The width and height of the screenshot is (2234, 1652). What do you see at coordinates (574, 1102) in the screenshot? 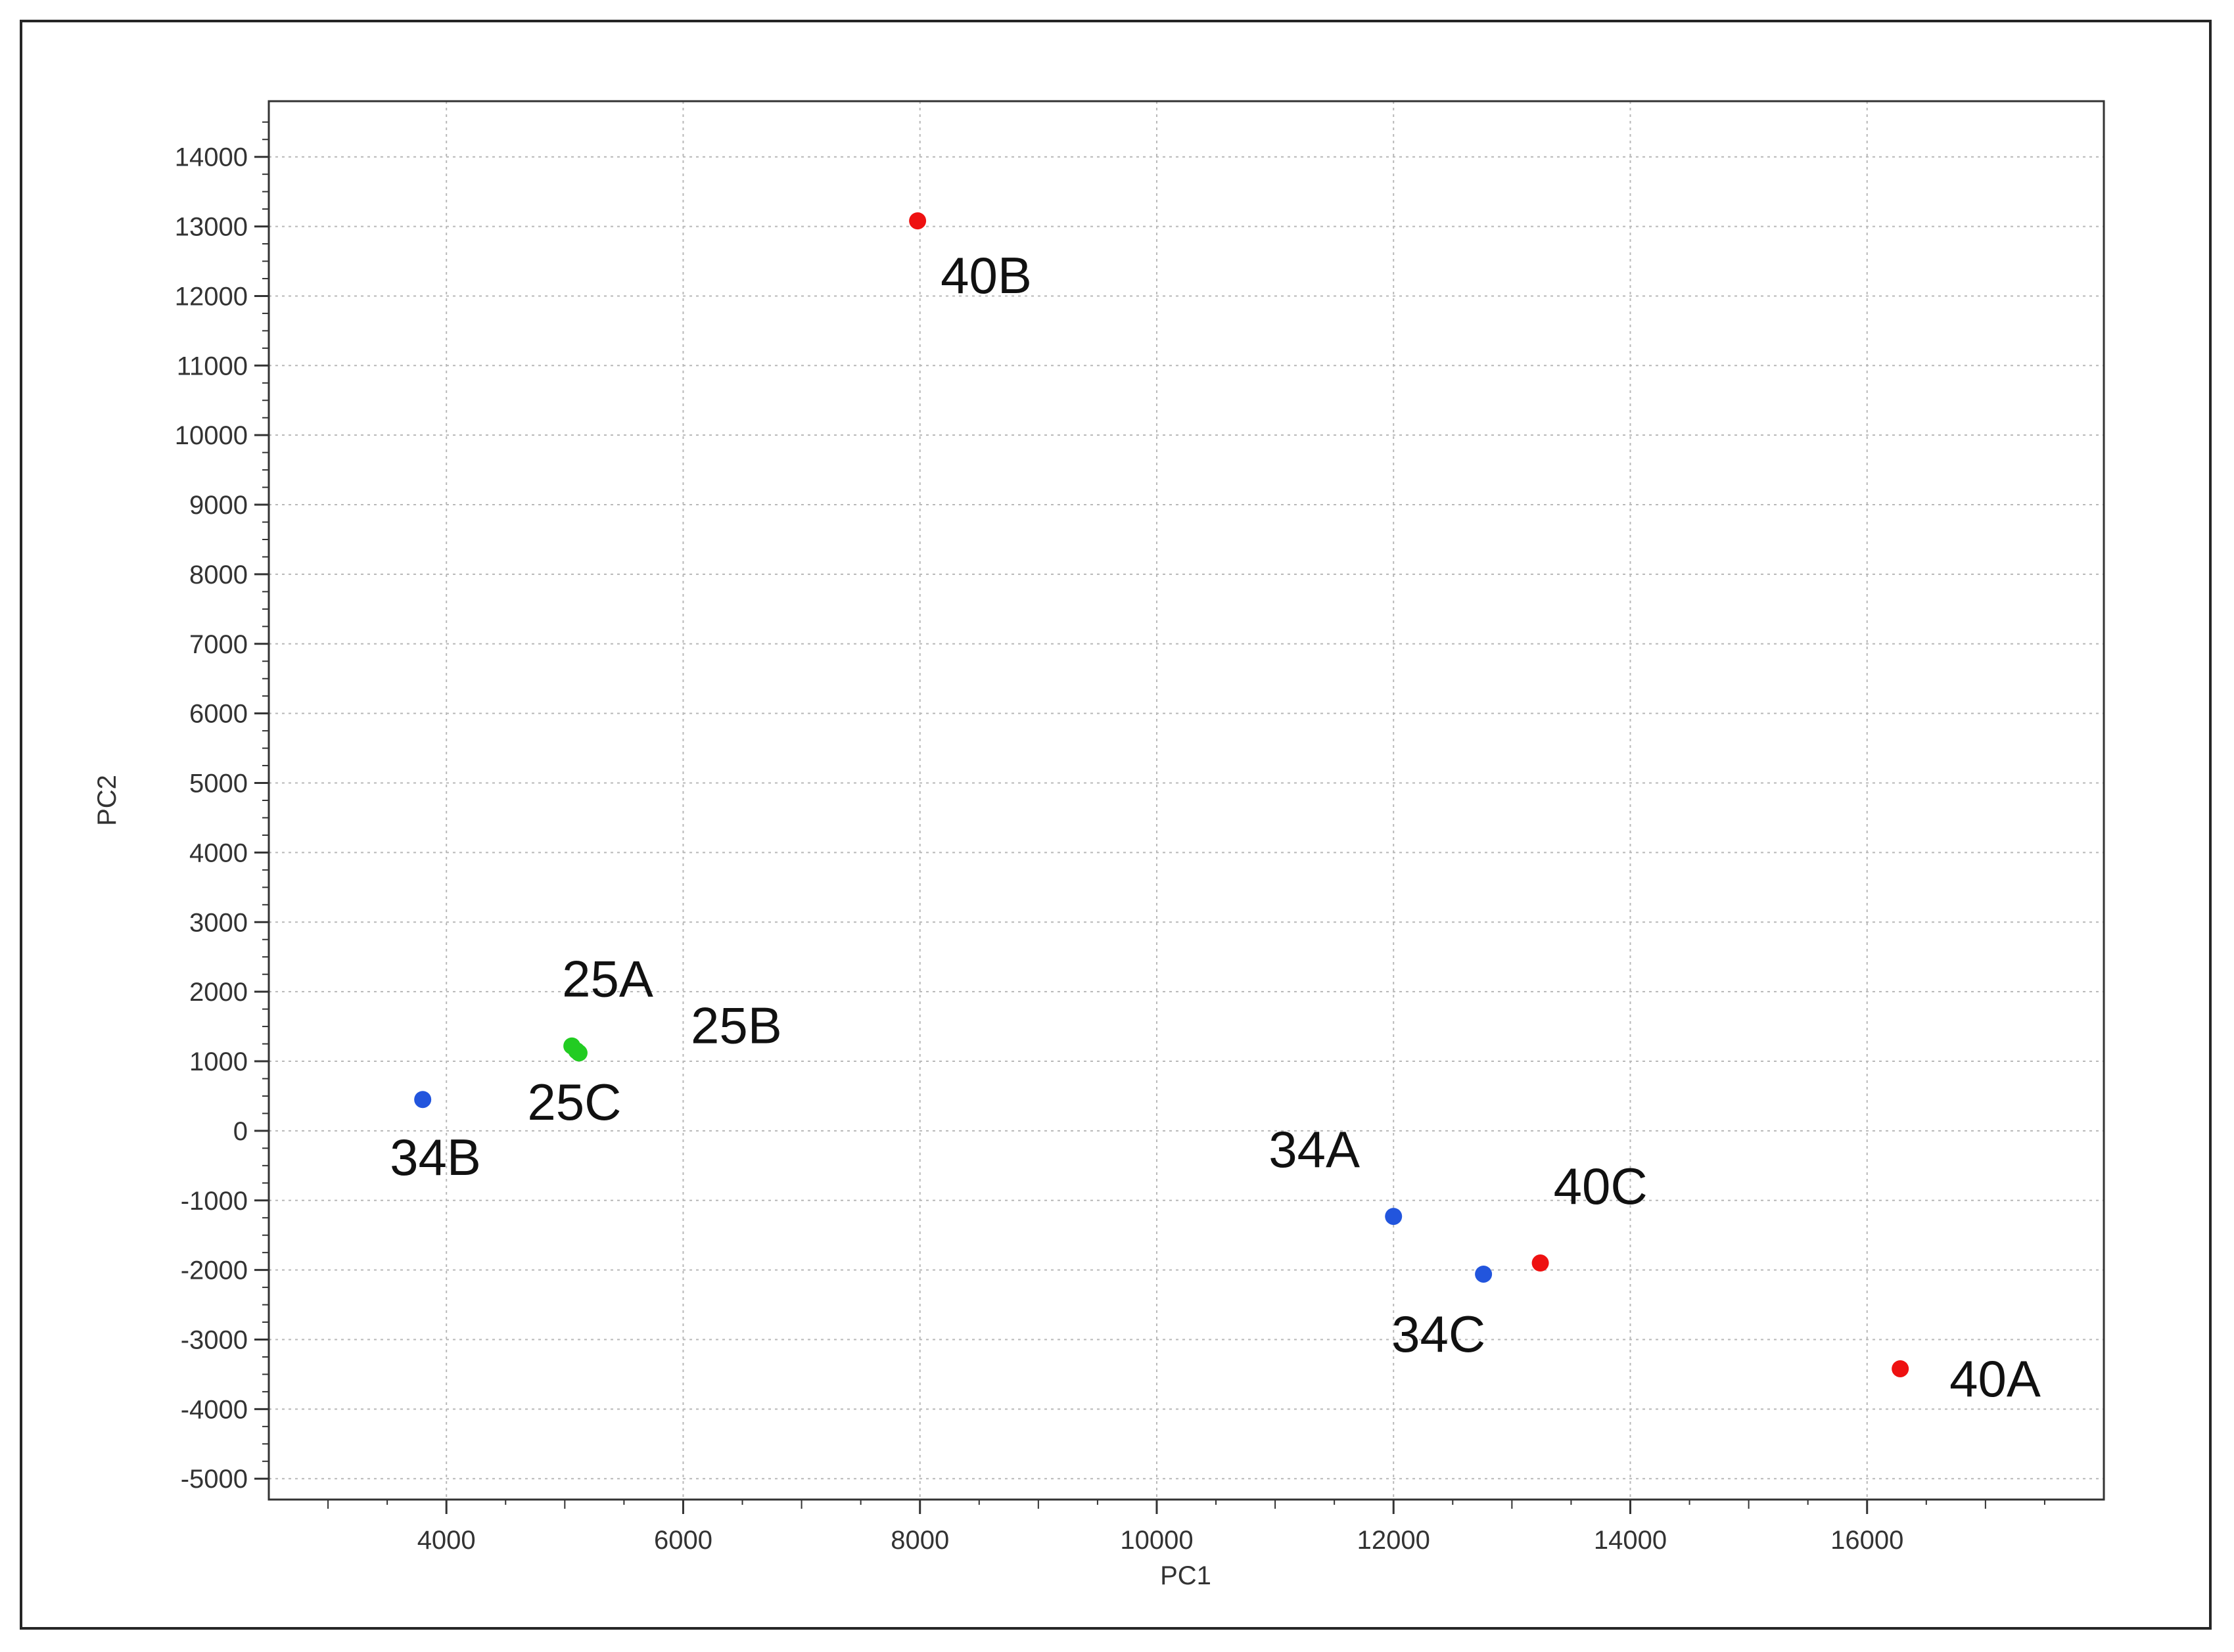
I see `point-label-25c: 25C` at bounding box center [574, 1102].